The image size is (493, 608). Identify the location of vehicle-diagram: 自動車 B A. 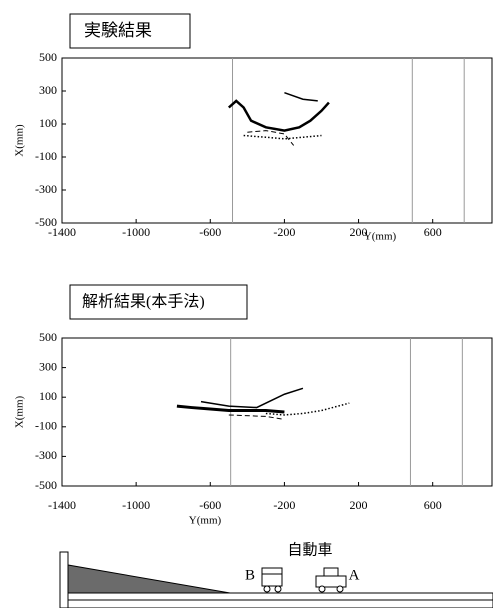
(276, 574).